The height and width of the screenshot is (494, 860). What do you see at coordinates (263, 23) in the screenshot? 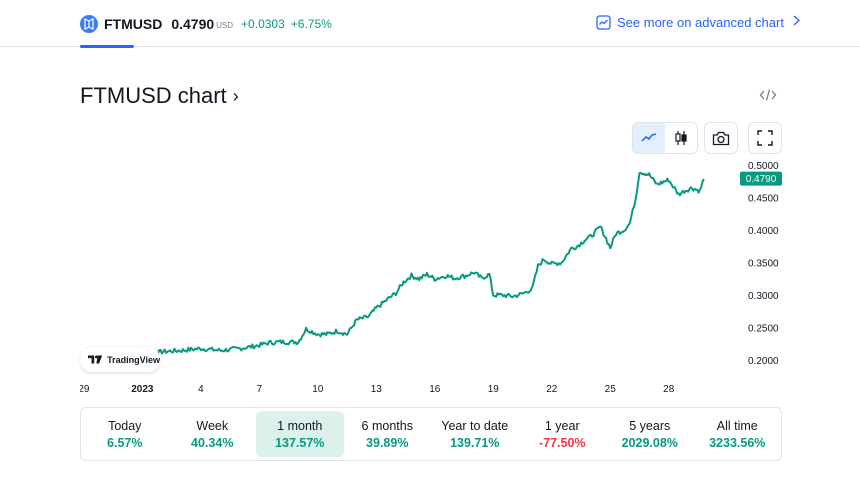
I see `change-absolute: +0.0303` at bounding box center [263, 23].